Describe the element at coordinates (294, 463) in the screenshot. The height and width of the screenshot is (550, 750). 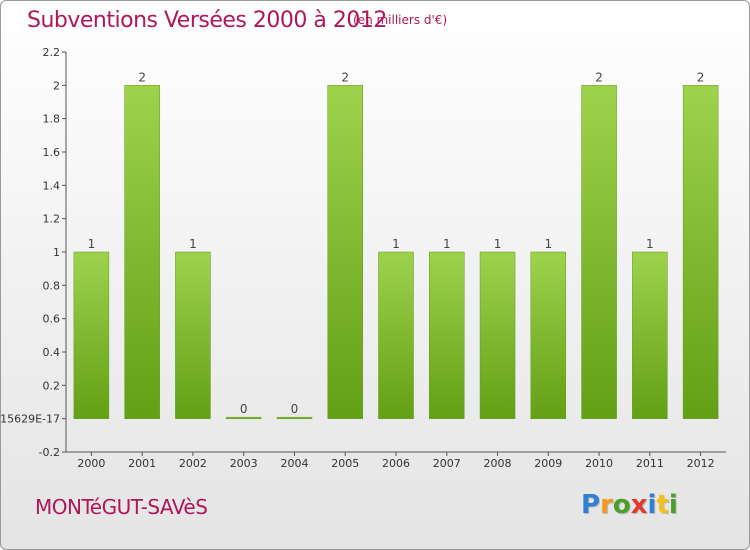
I see `x-tick-label: 2004` at that location.